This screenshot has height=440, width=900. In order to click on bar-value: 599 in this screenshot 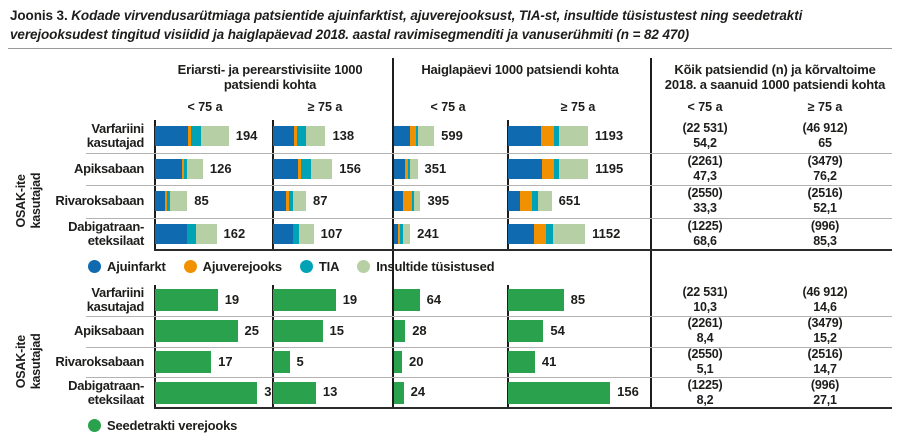, I will do `click(452, 135)`.